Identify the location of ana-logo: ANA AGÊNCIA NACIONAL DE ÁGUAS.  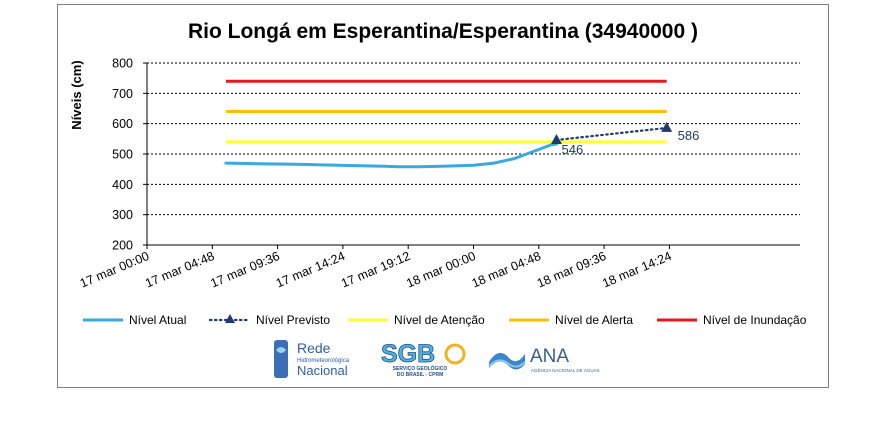
(544, 359).